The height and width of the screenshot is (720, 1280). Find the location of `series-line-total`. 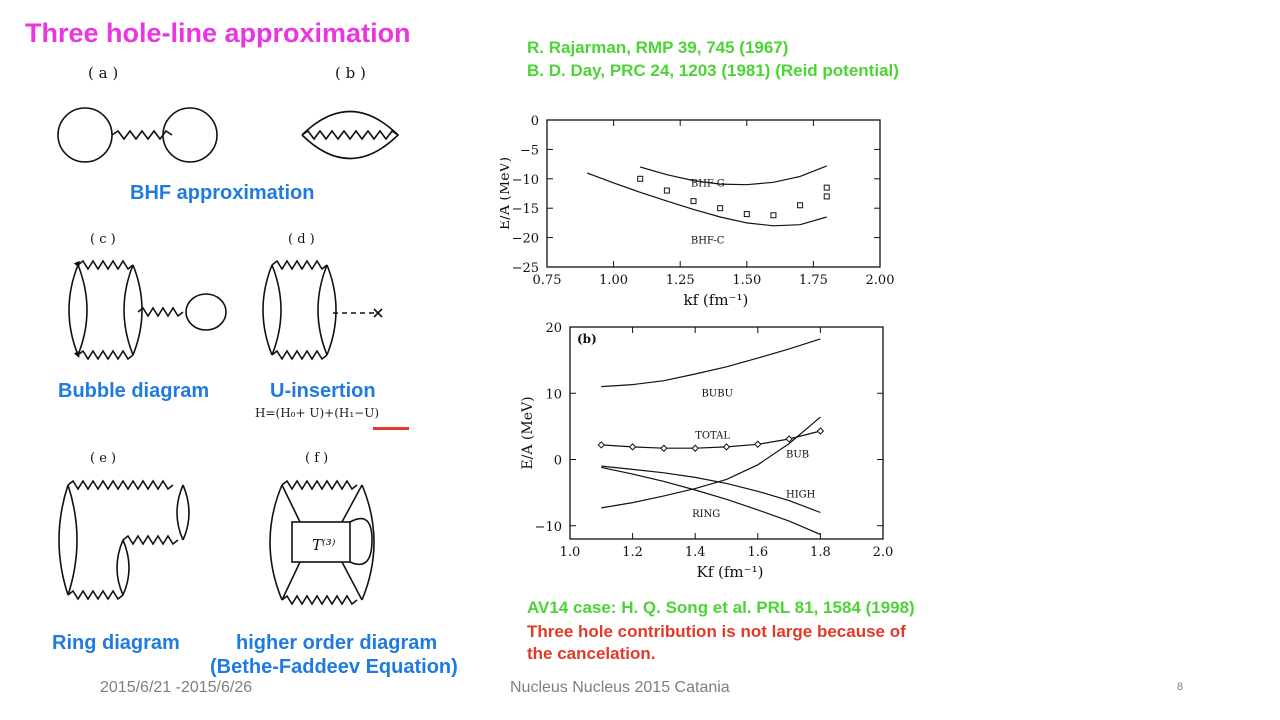

series-line-total is located at coordinates (711, 439).